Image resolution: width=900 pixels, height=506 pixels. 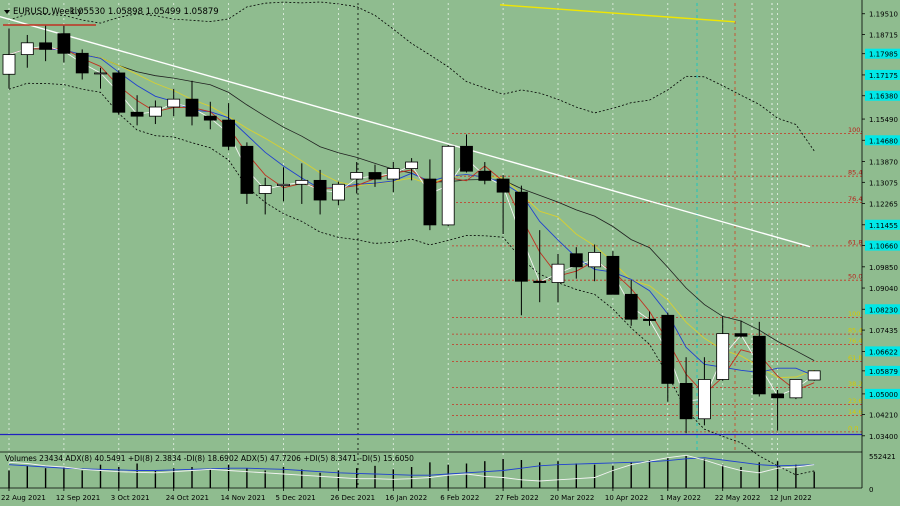 What do you see at coordinates (883, 120) in the screenshot?
I see `price-tick-label: 1.15490` at bounding box center [883, 120].